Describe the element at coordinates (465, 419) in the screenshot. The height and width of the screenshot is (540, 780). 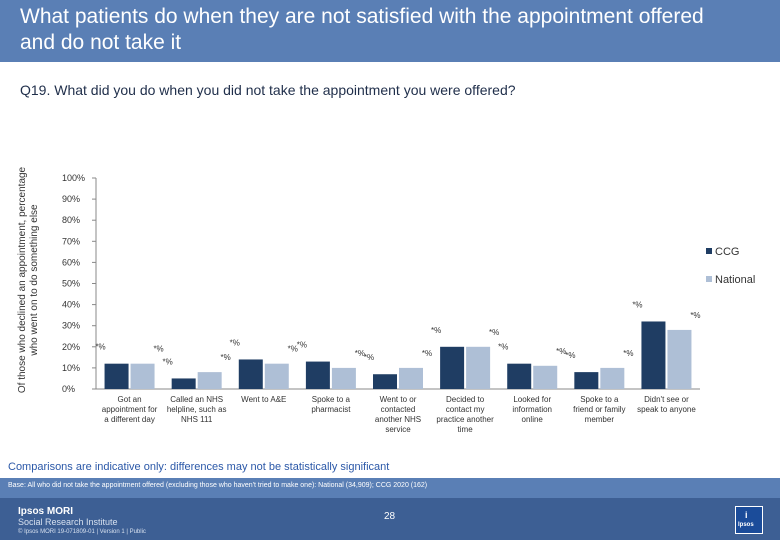
I see `x-category-label: practice another` at that location.